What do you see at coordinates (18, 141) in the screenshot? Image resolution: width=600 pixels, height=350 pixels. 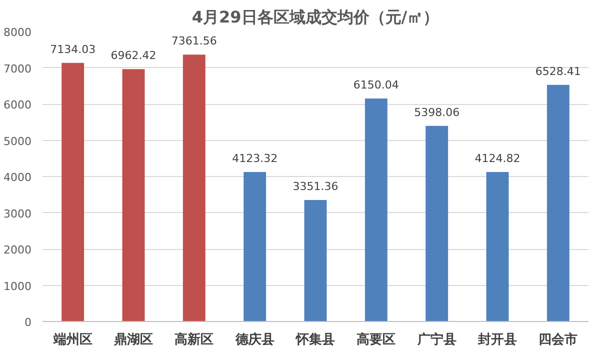 I see `y-tick-label: 5000` at bounding box center [18, 141].